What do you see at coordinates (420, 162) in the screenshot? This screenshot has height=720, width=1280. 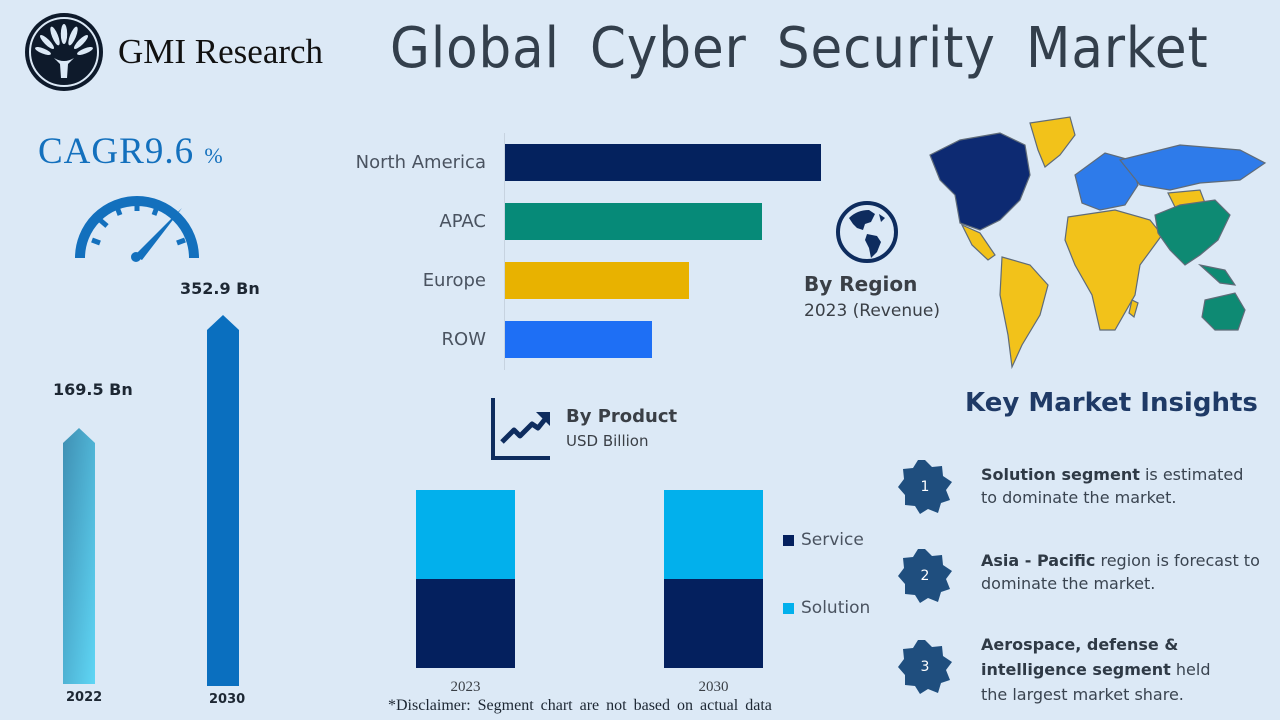 I see `region-label: North America` at bounding box center [420, 162].